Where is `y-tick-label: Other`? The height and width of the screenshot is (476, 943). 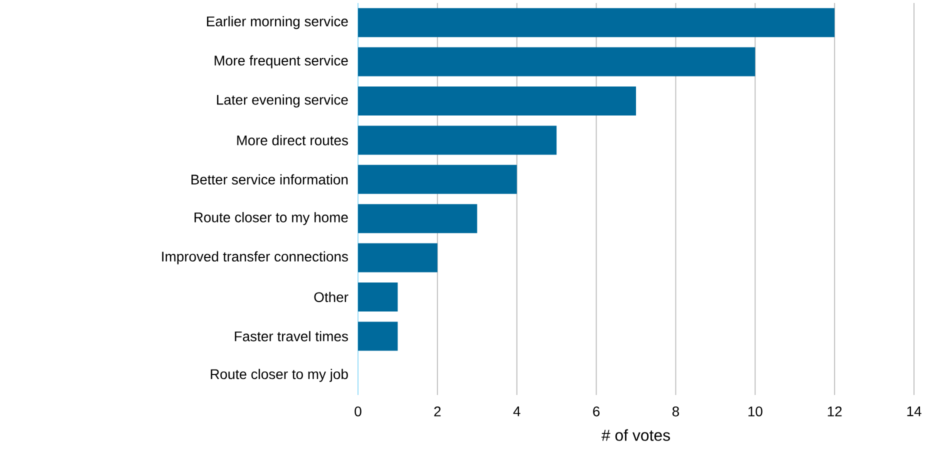
y-tick-label: Other is located at coordinates (331, 297).